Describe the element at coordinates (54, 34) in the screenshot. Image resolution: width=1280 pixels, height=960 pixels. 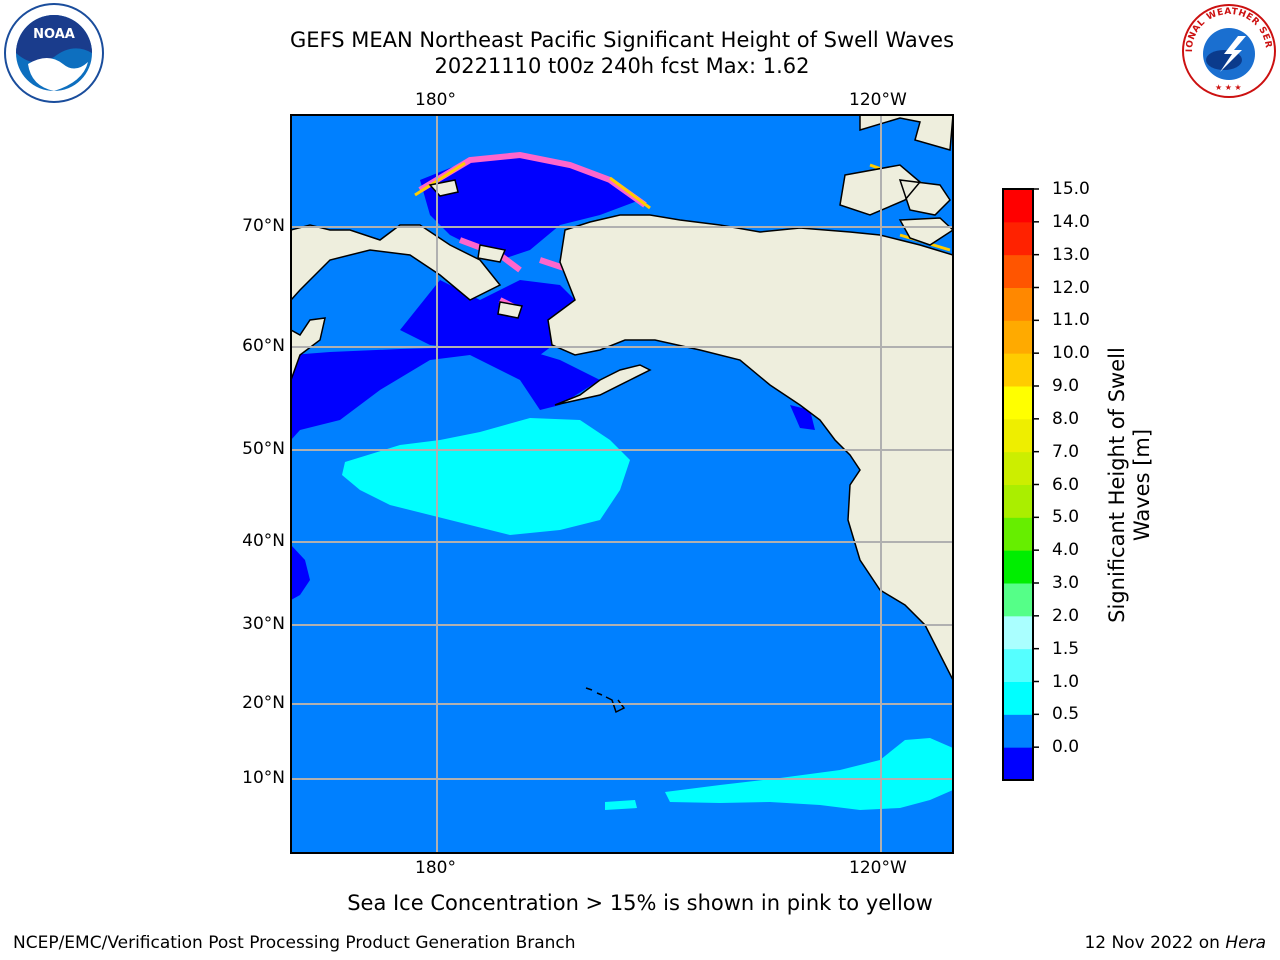
I see `noaa-logo-text: NOAA` at that location.